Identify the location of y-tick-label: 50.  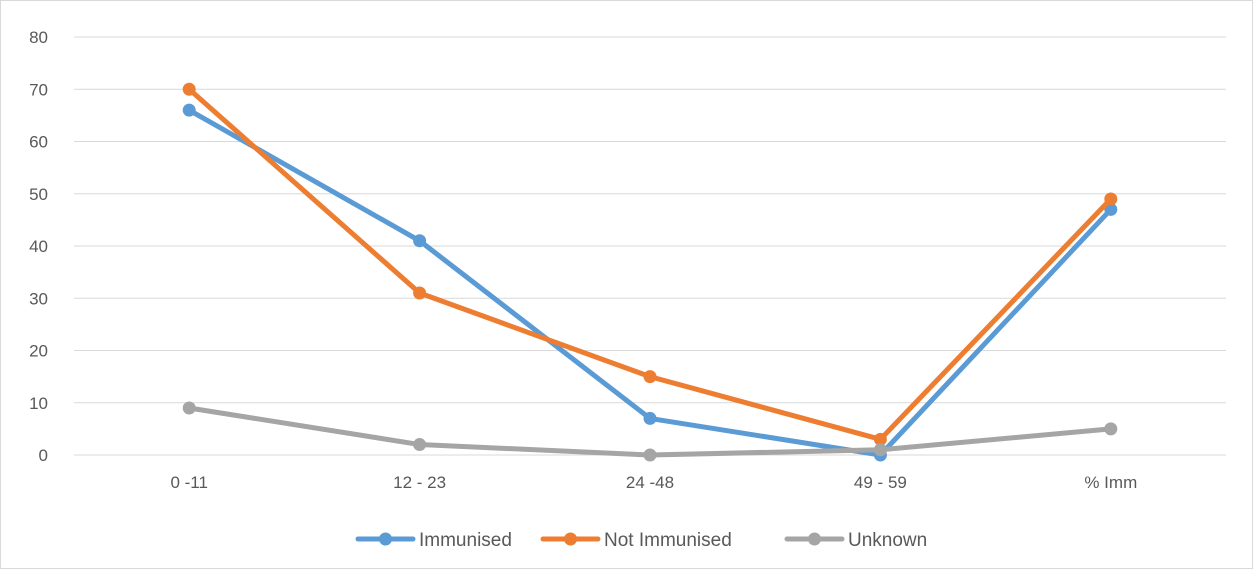
(38, 194).